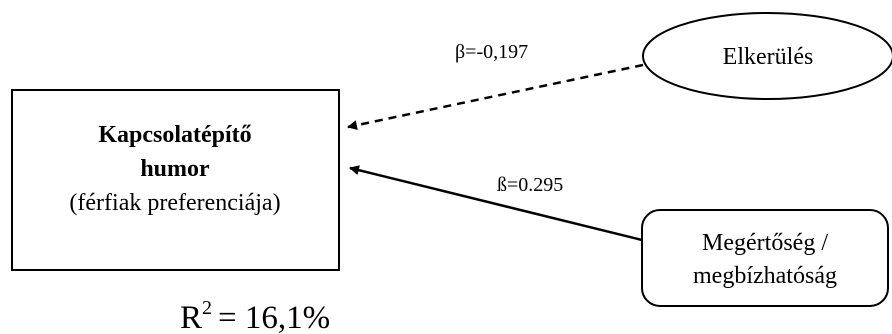 The width and height of the screenshot is (892, 334). I want to click on r-squared-exponent: 2, so click(207, 308).